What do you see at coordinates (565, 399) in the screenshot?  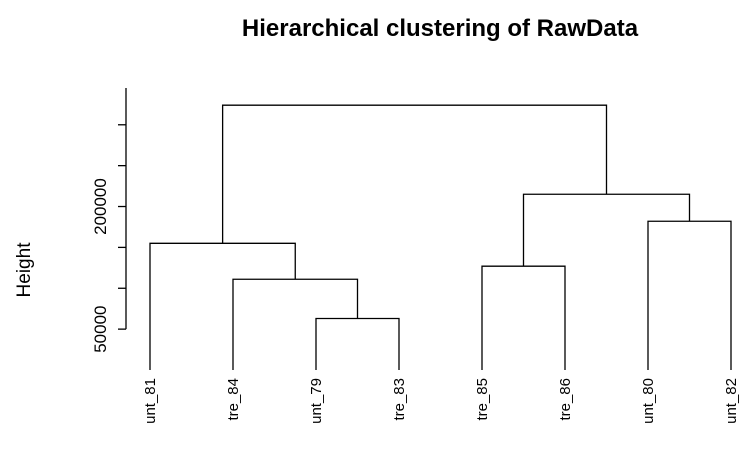 I see `leaf-label: tre_86` at bounding box center [565, 399].